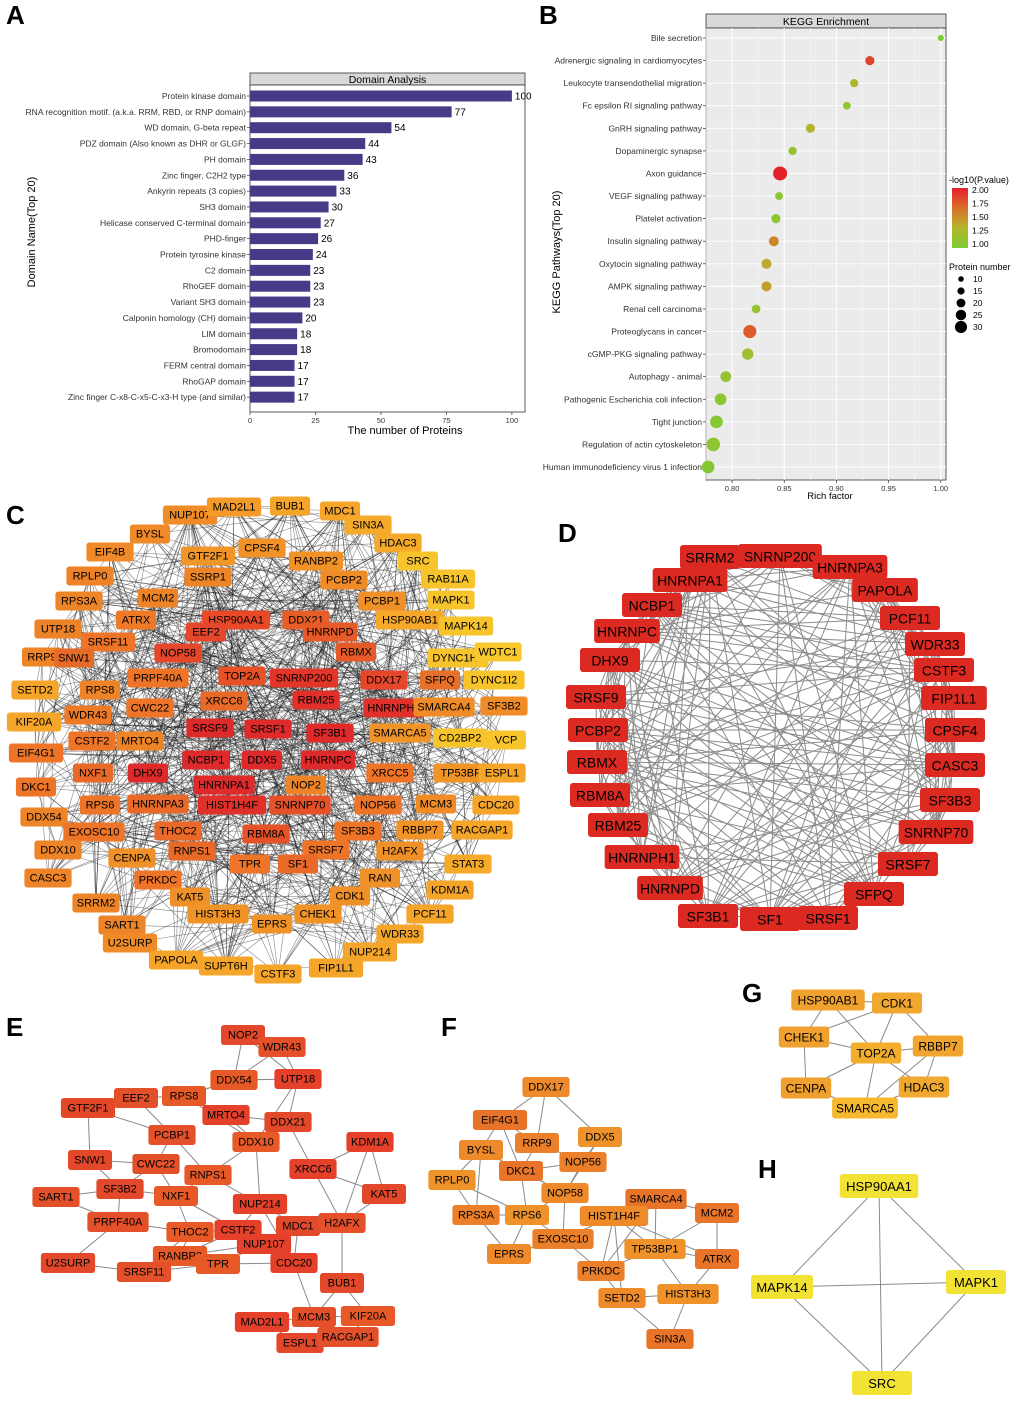 The height and width of the screenshot is (1401, 1020). I want to click on node-label: RAN, so click(379, 879).